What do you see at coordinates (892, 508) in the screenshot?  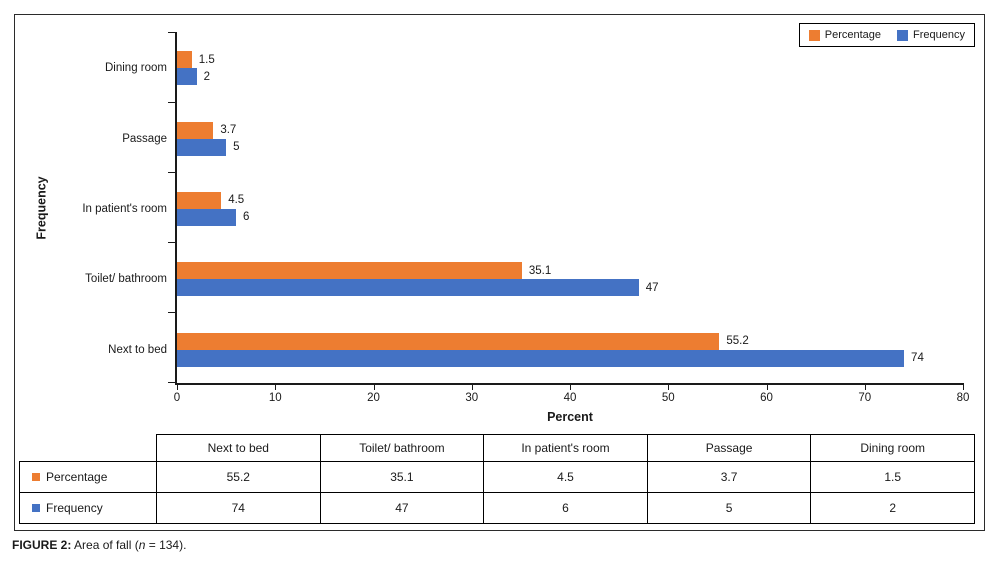 I see `table-cell: 2` at bounding box center [892, 508].